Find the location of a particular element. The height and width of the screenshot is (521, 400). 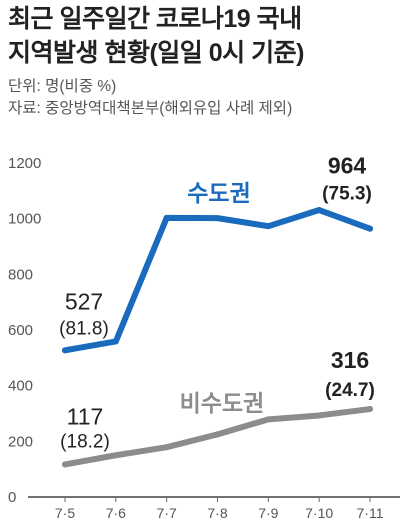

x-tick-label: 7·7 is located at coordinates (167, 513).